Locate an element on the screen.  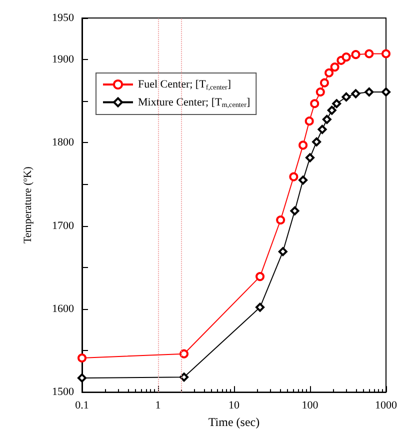
x-tick-label: 0.1 is located at coordinates (82, 406).